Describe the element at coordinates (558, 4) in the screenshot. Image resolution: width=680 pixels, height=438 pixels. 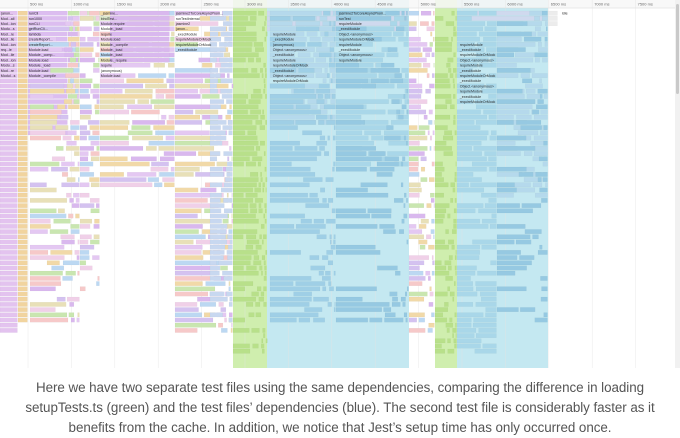
I see `ruler-tick-label: 6500 ms` at that location.